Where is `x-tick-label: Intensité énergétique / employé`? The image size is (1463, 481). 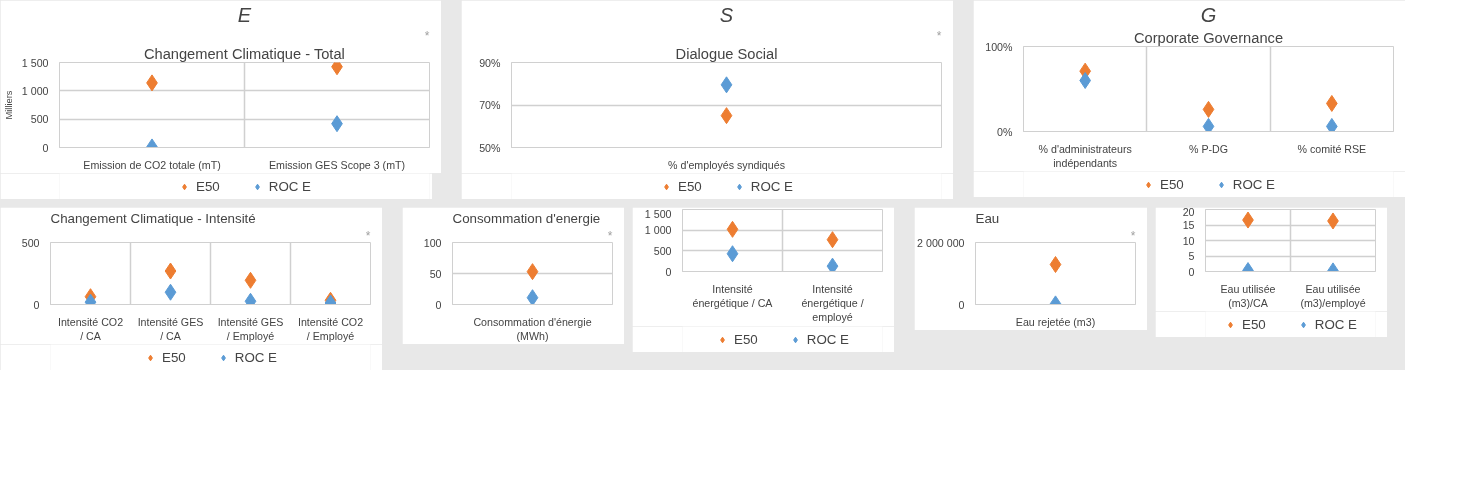
x-tick-label: Intensité énergétique / employé is located at coordinates (832, 303).